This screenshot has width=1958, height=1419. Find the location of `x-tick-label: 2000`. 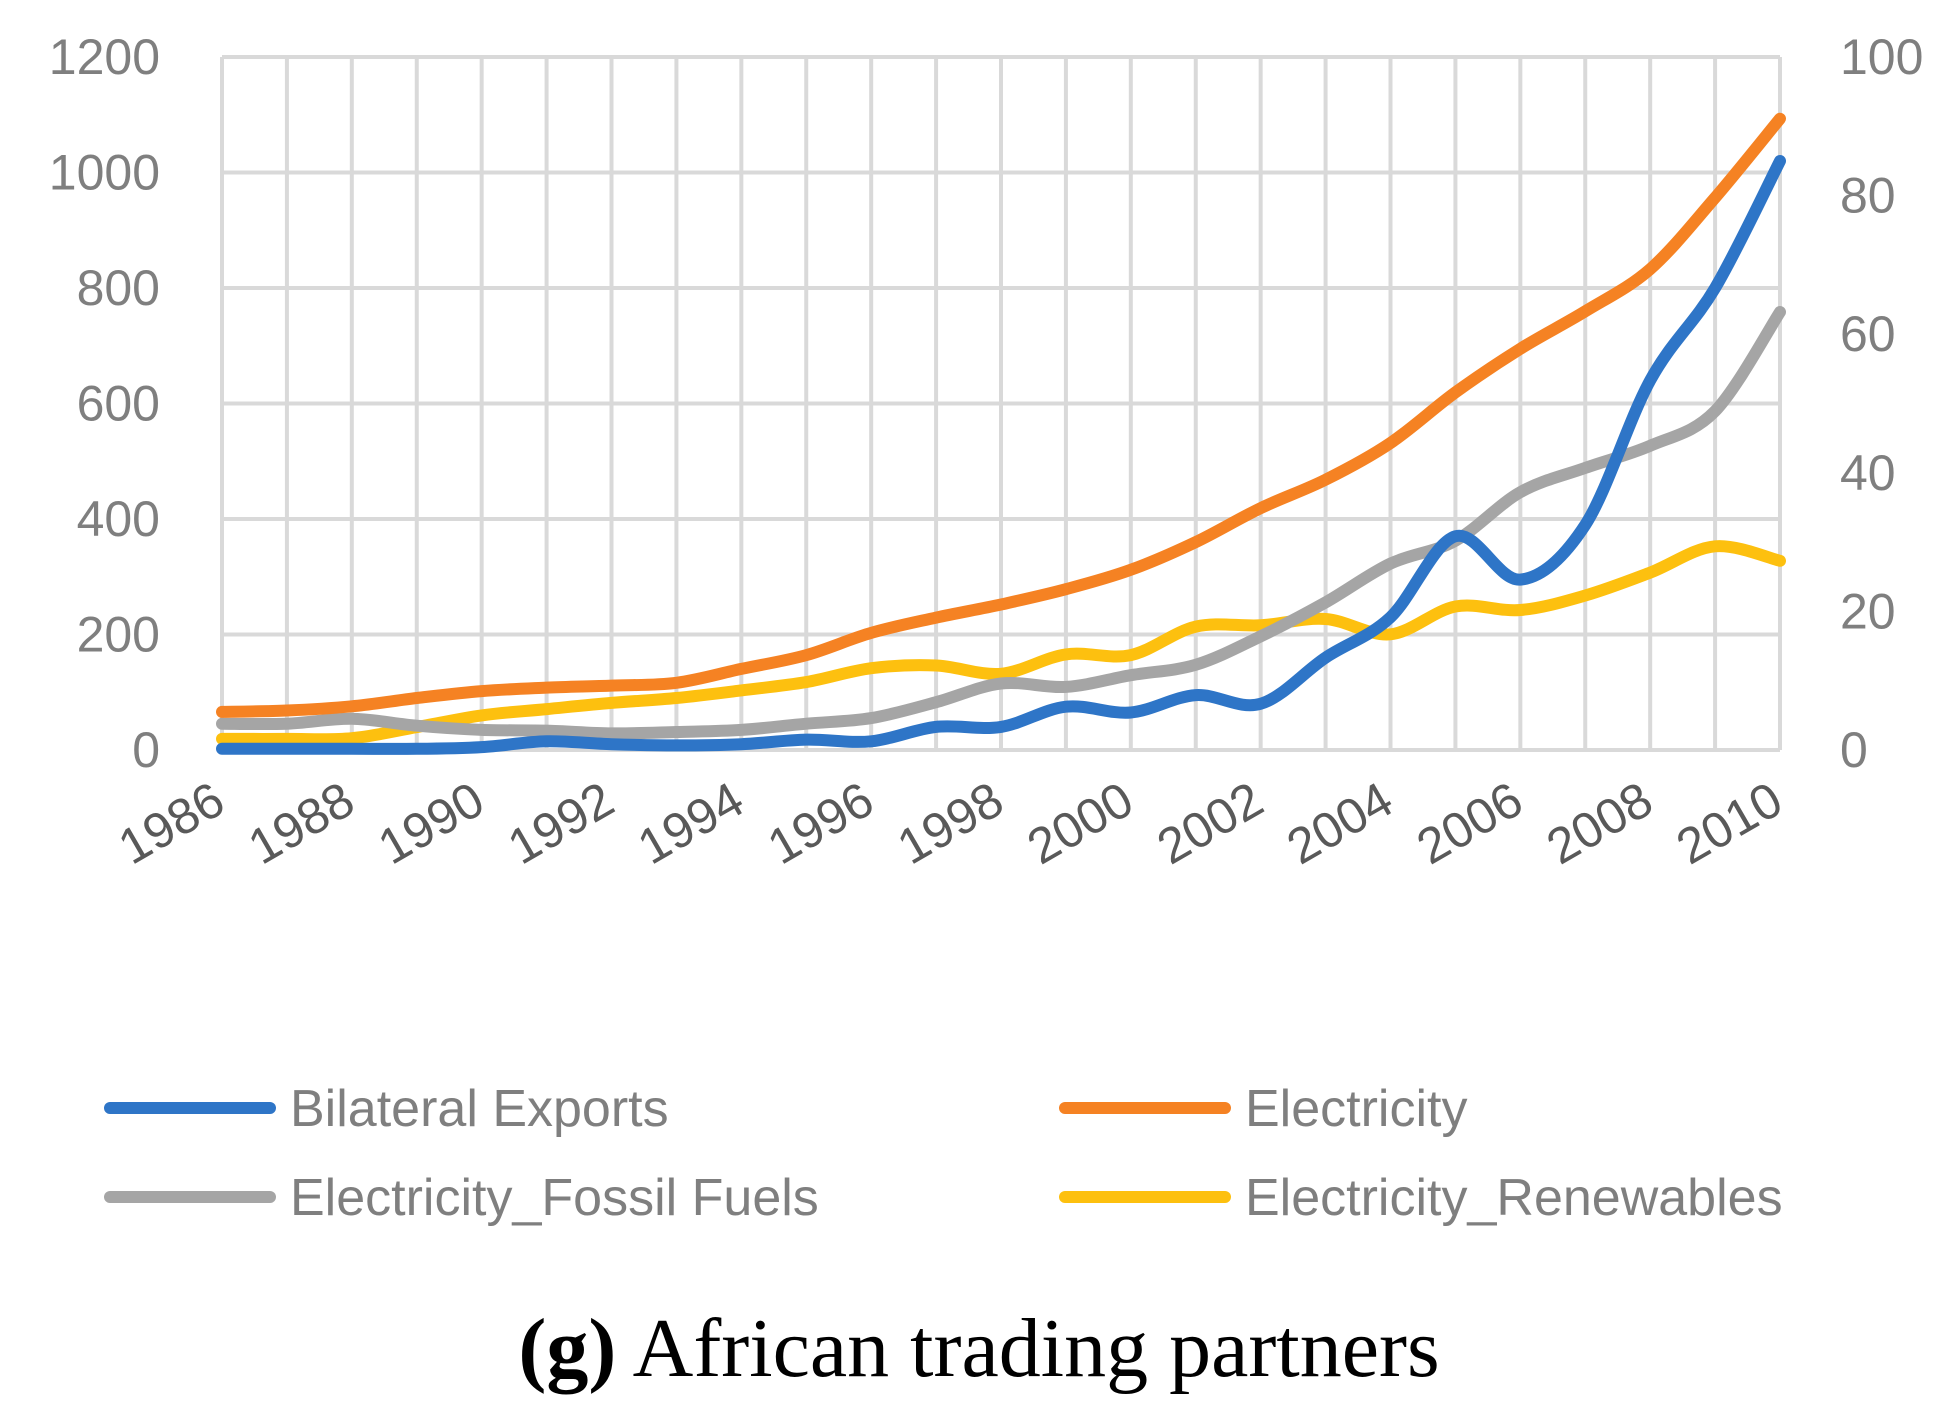

x-tick-label: 2000 is located at coordinates (1080, 823).